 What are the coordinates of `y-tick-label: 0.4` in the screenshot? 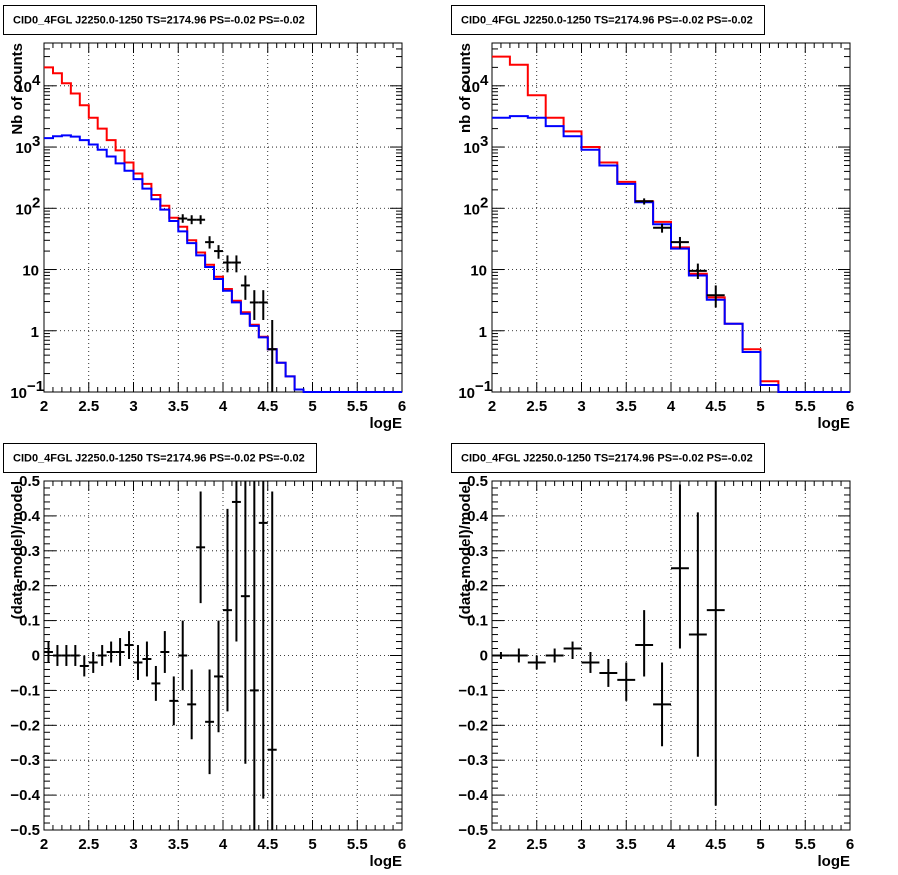 It's located at (478, 516).